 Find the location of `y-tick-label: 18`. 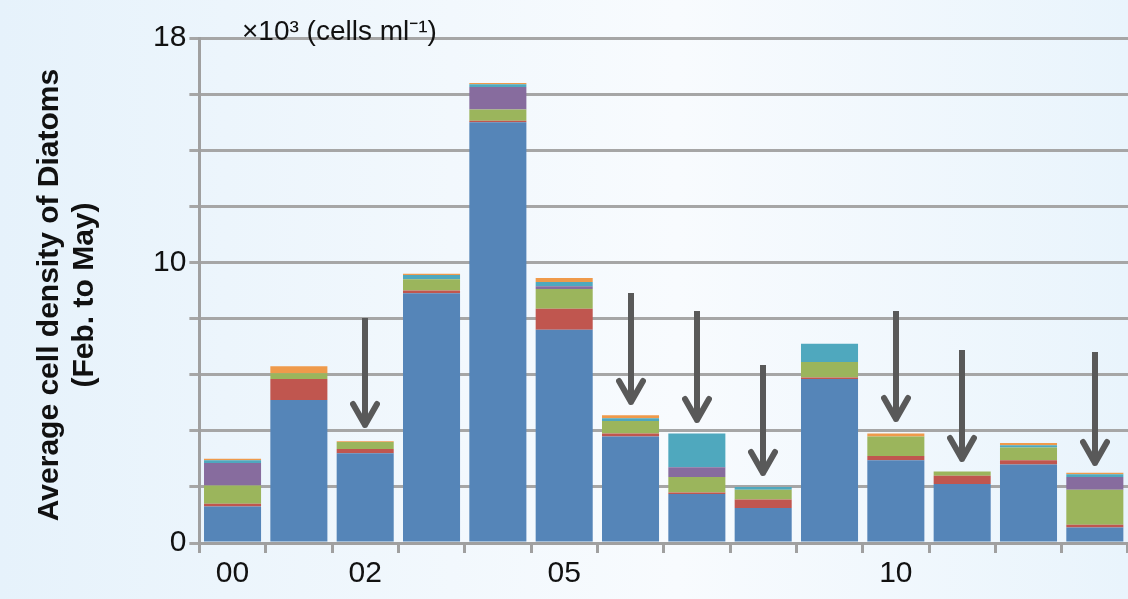

y-tick-label: 18 is located at coordinates (169, 36).